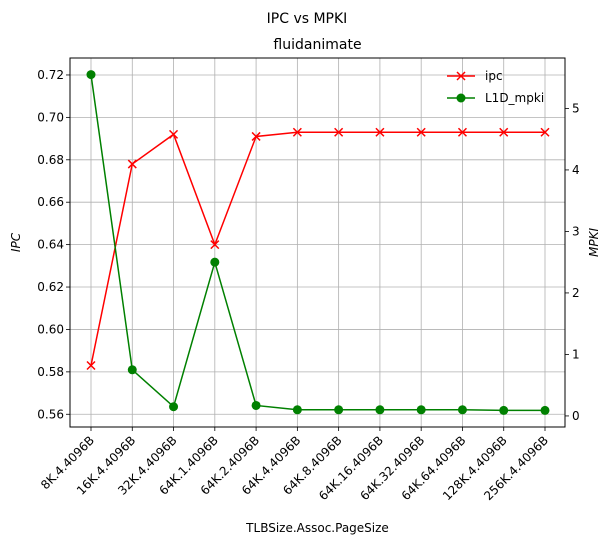  What do you see at coordinates (307, 19) in the screenshot?
I see `chart-suptitle: IPC vs MPKI` at bounding box center [307, 19].